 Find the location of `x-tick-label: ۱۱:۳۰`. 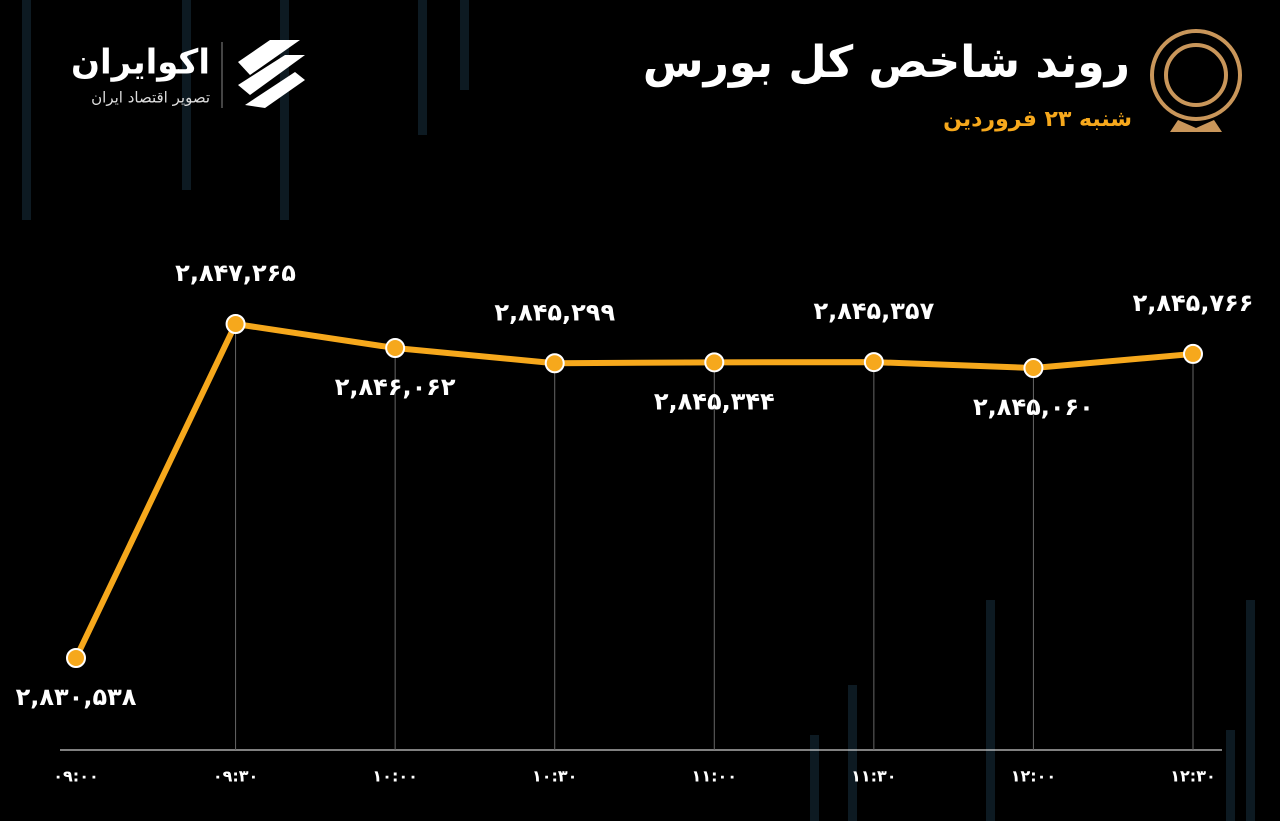

x-tick-label: ۱۱:۳۰ is located at coordinates (873, 776).